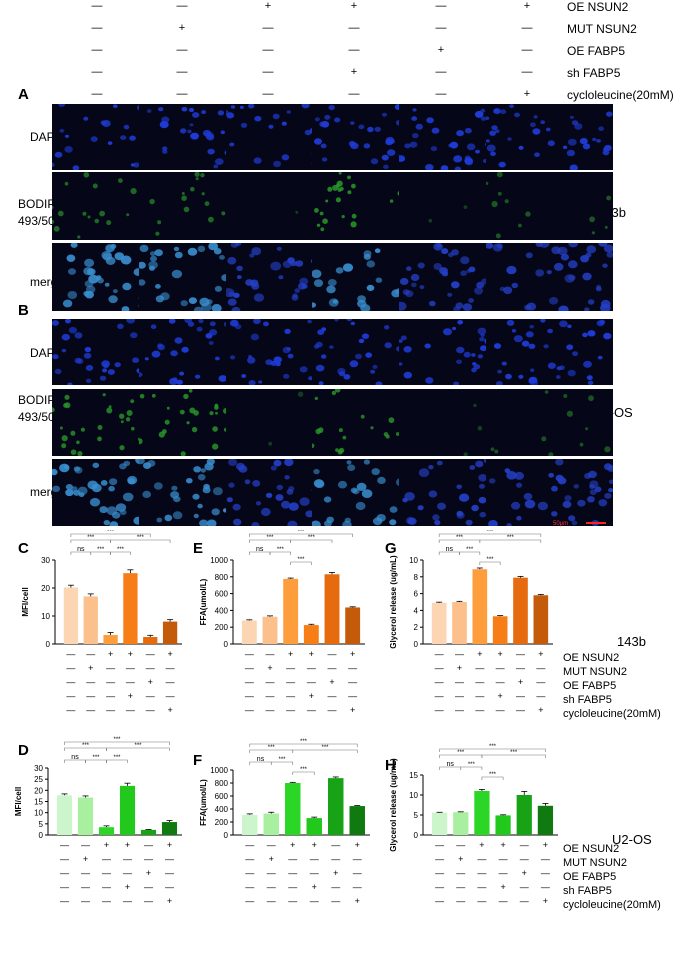 This screenshot has height=977, width=685. I want to click on y-tick-label: 6, so click(416, 594).